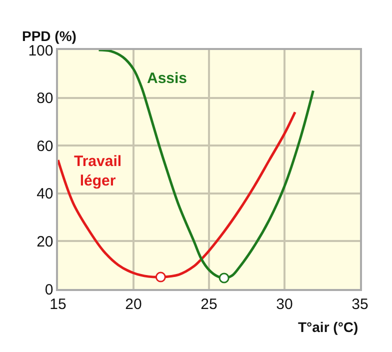 Image resolution: width=392 pixels, height=352 pixels. I want to click on y-tick-label: 60, so click(45, 146).